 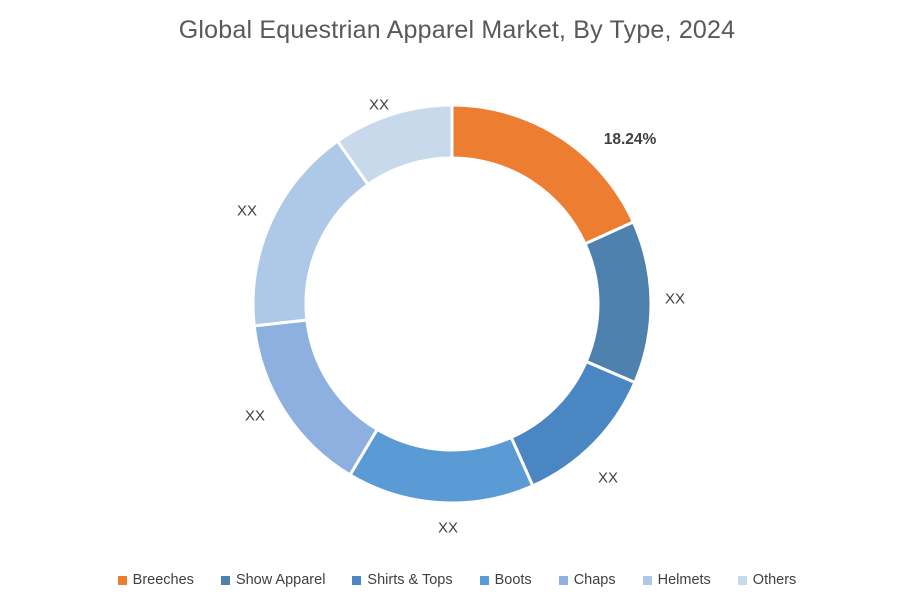 What do you see at coordinates (310, 233) in the screenshot?
I see `donut-segment-helmets` at bounding box center [310, 233].